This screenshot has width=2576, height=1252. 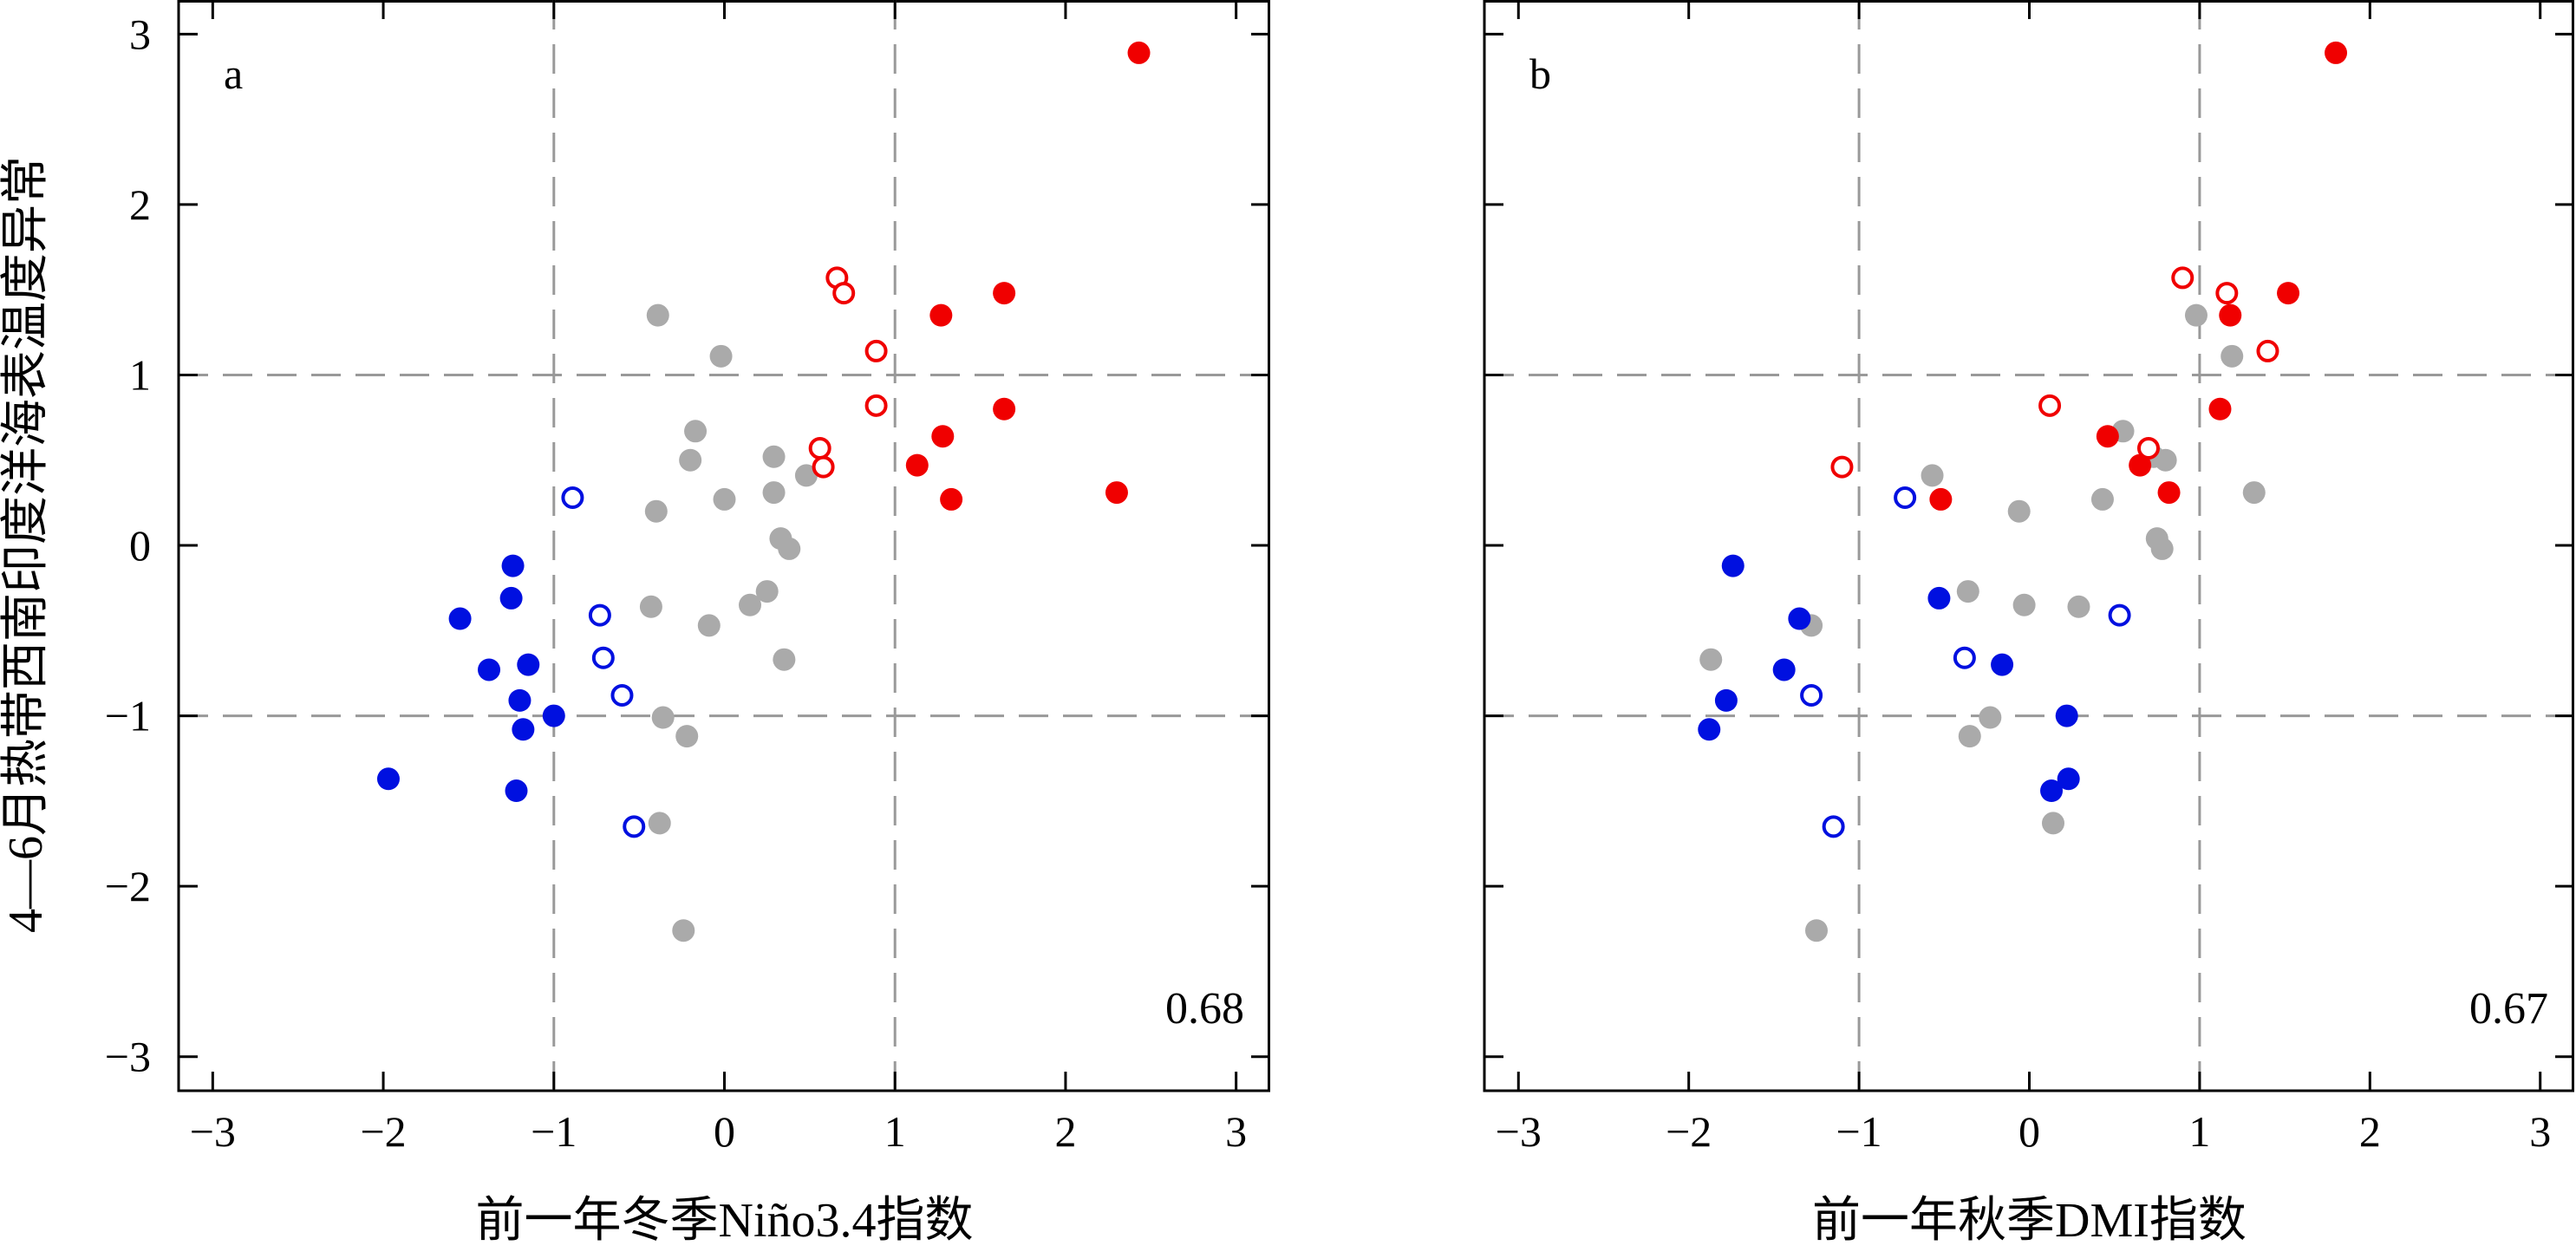 I want to click on x-tick-label-a: −2, so click(x=383, y=1131).